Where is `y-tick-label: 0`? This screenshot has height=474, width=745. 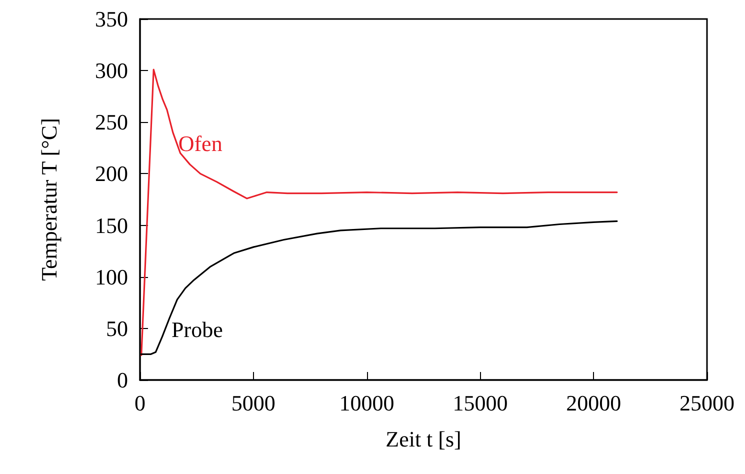 y-tick-label: 0 is located at coordinates (122, 380).